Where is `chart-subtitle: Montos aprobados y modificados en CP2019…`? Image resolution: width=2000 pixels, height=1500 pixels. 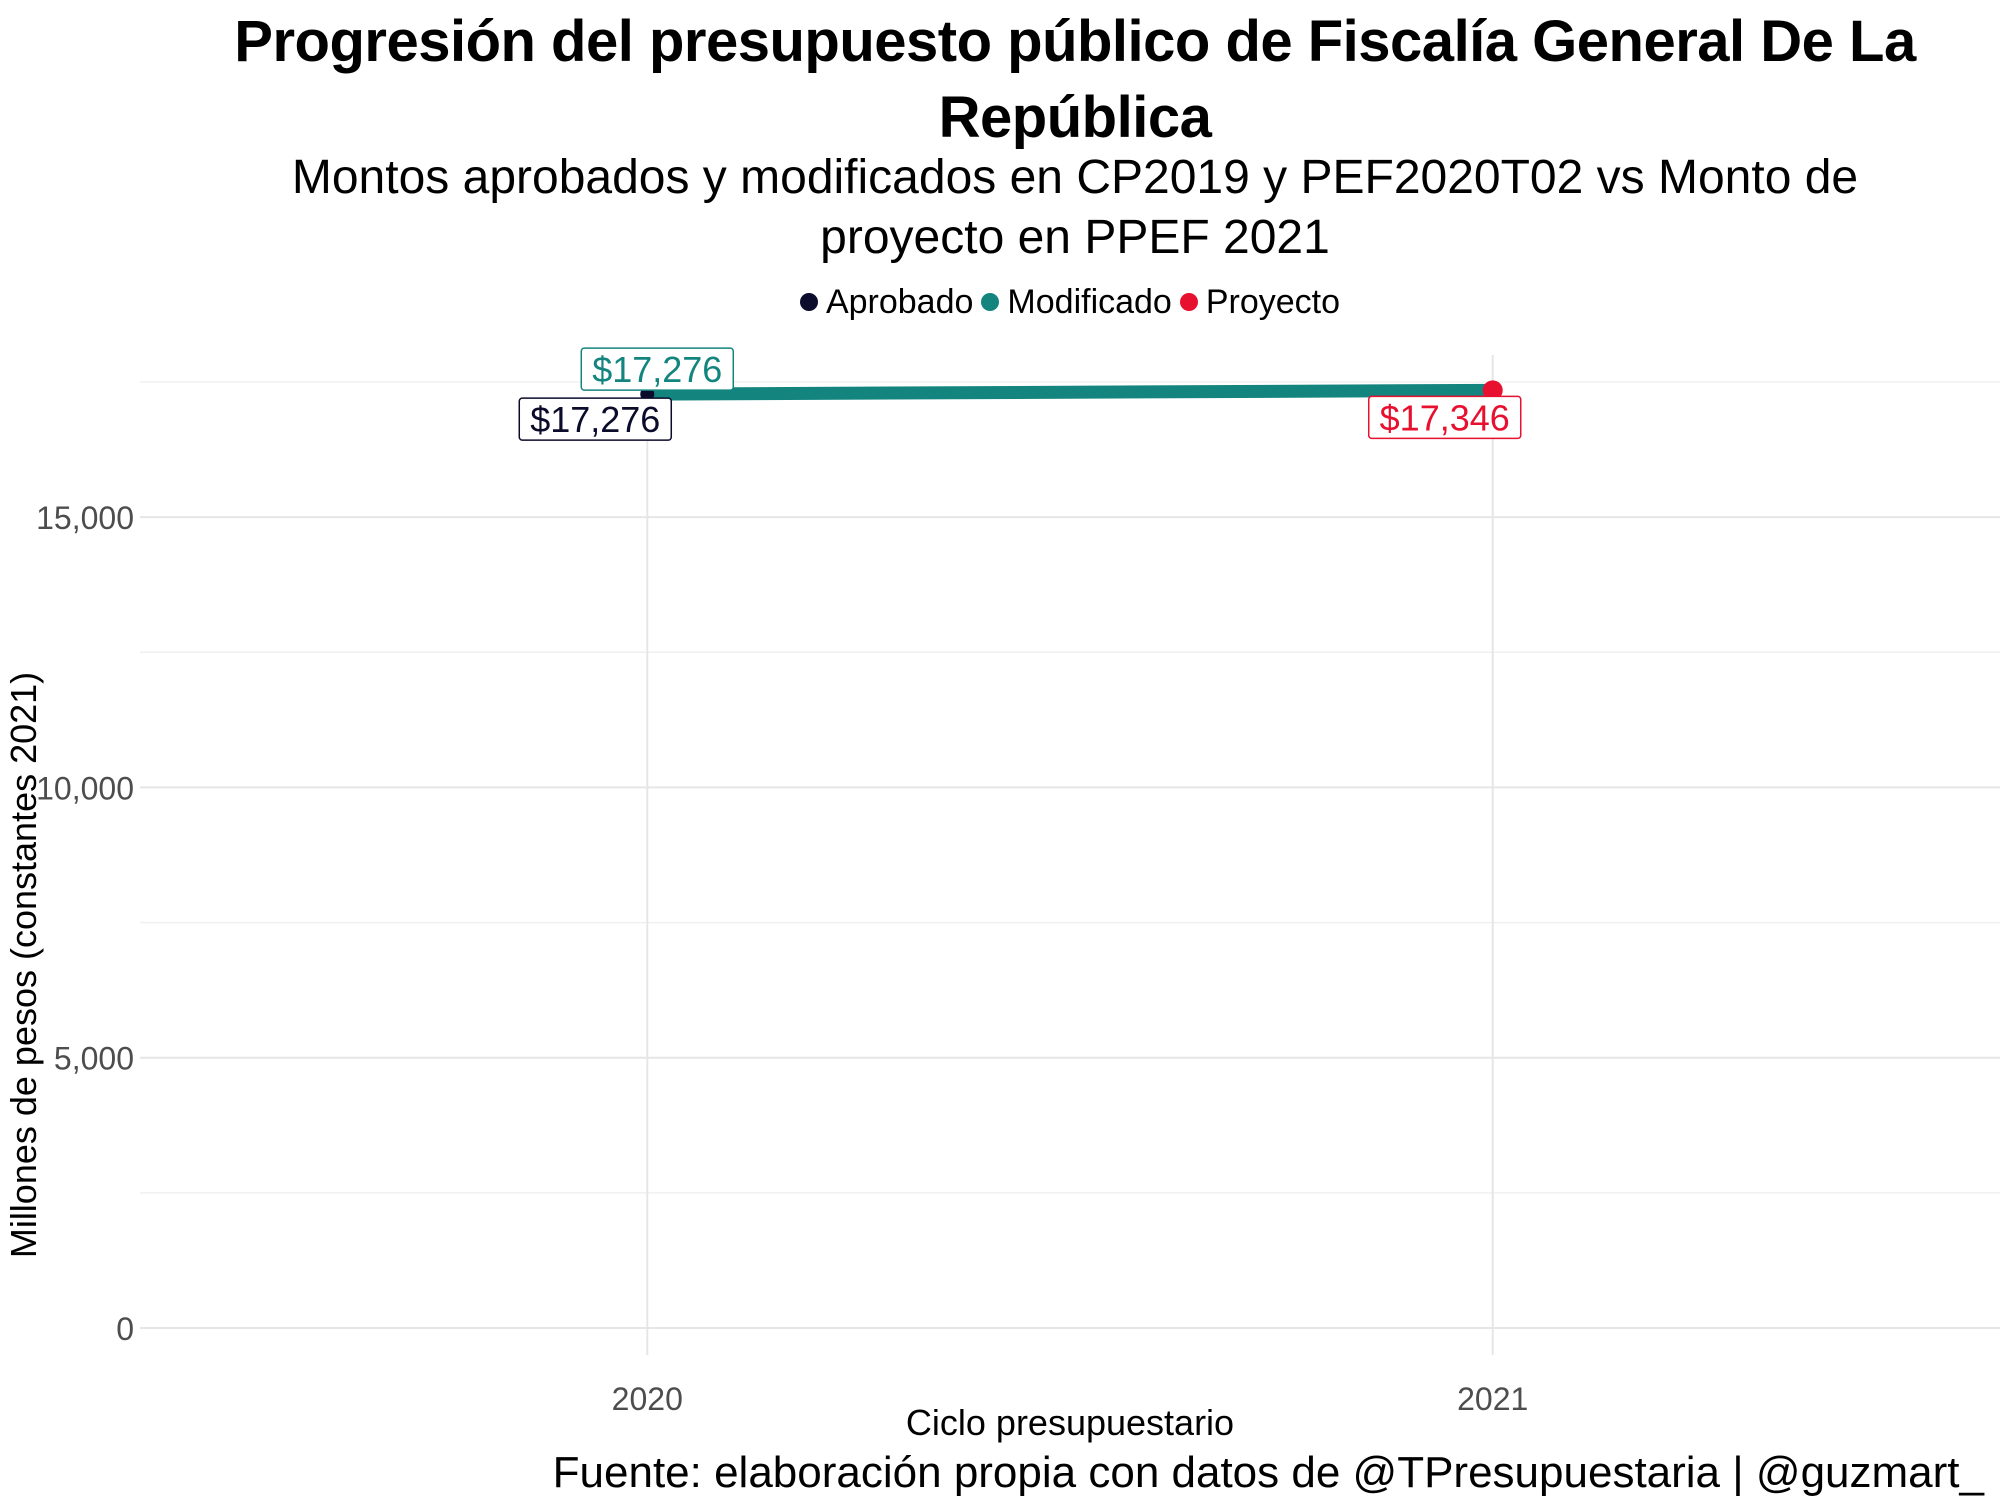 chart-subtitle: Montos aprobados y modificados en CP2019… is located at coordinates (1075, 207).